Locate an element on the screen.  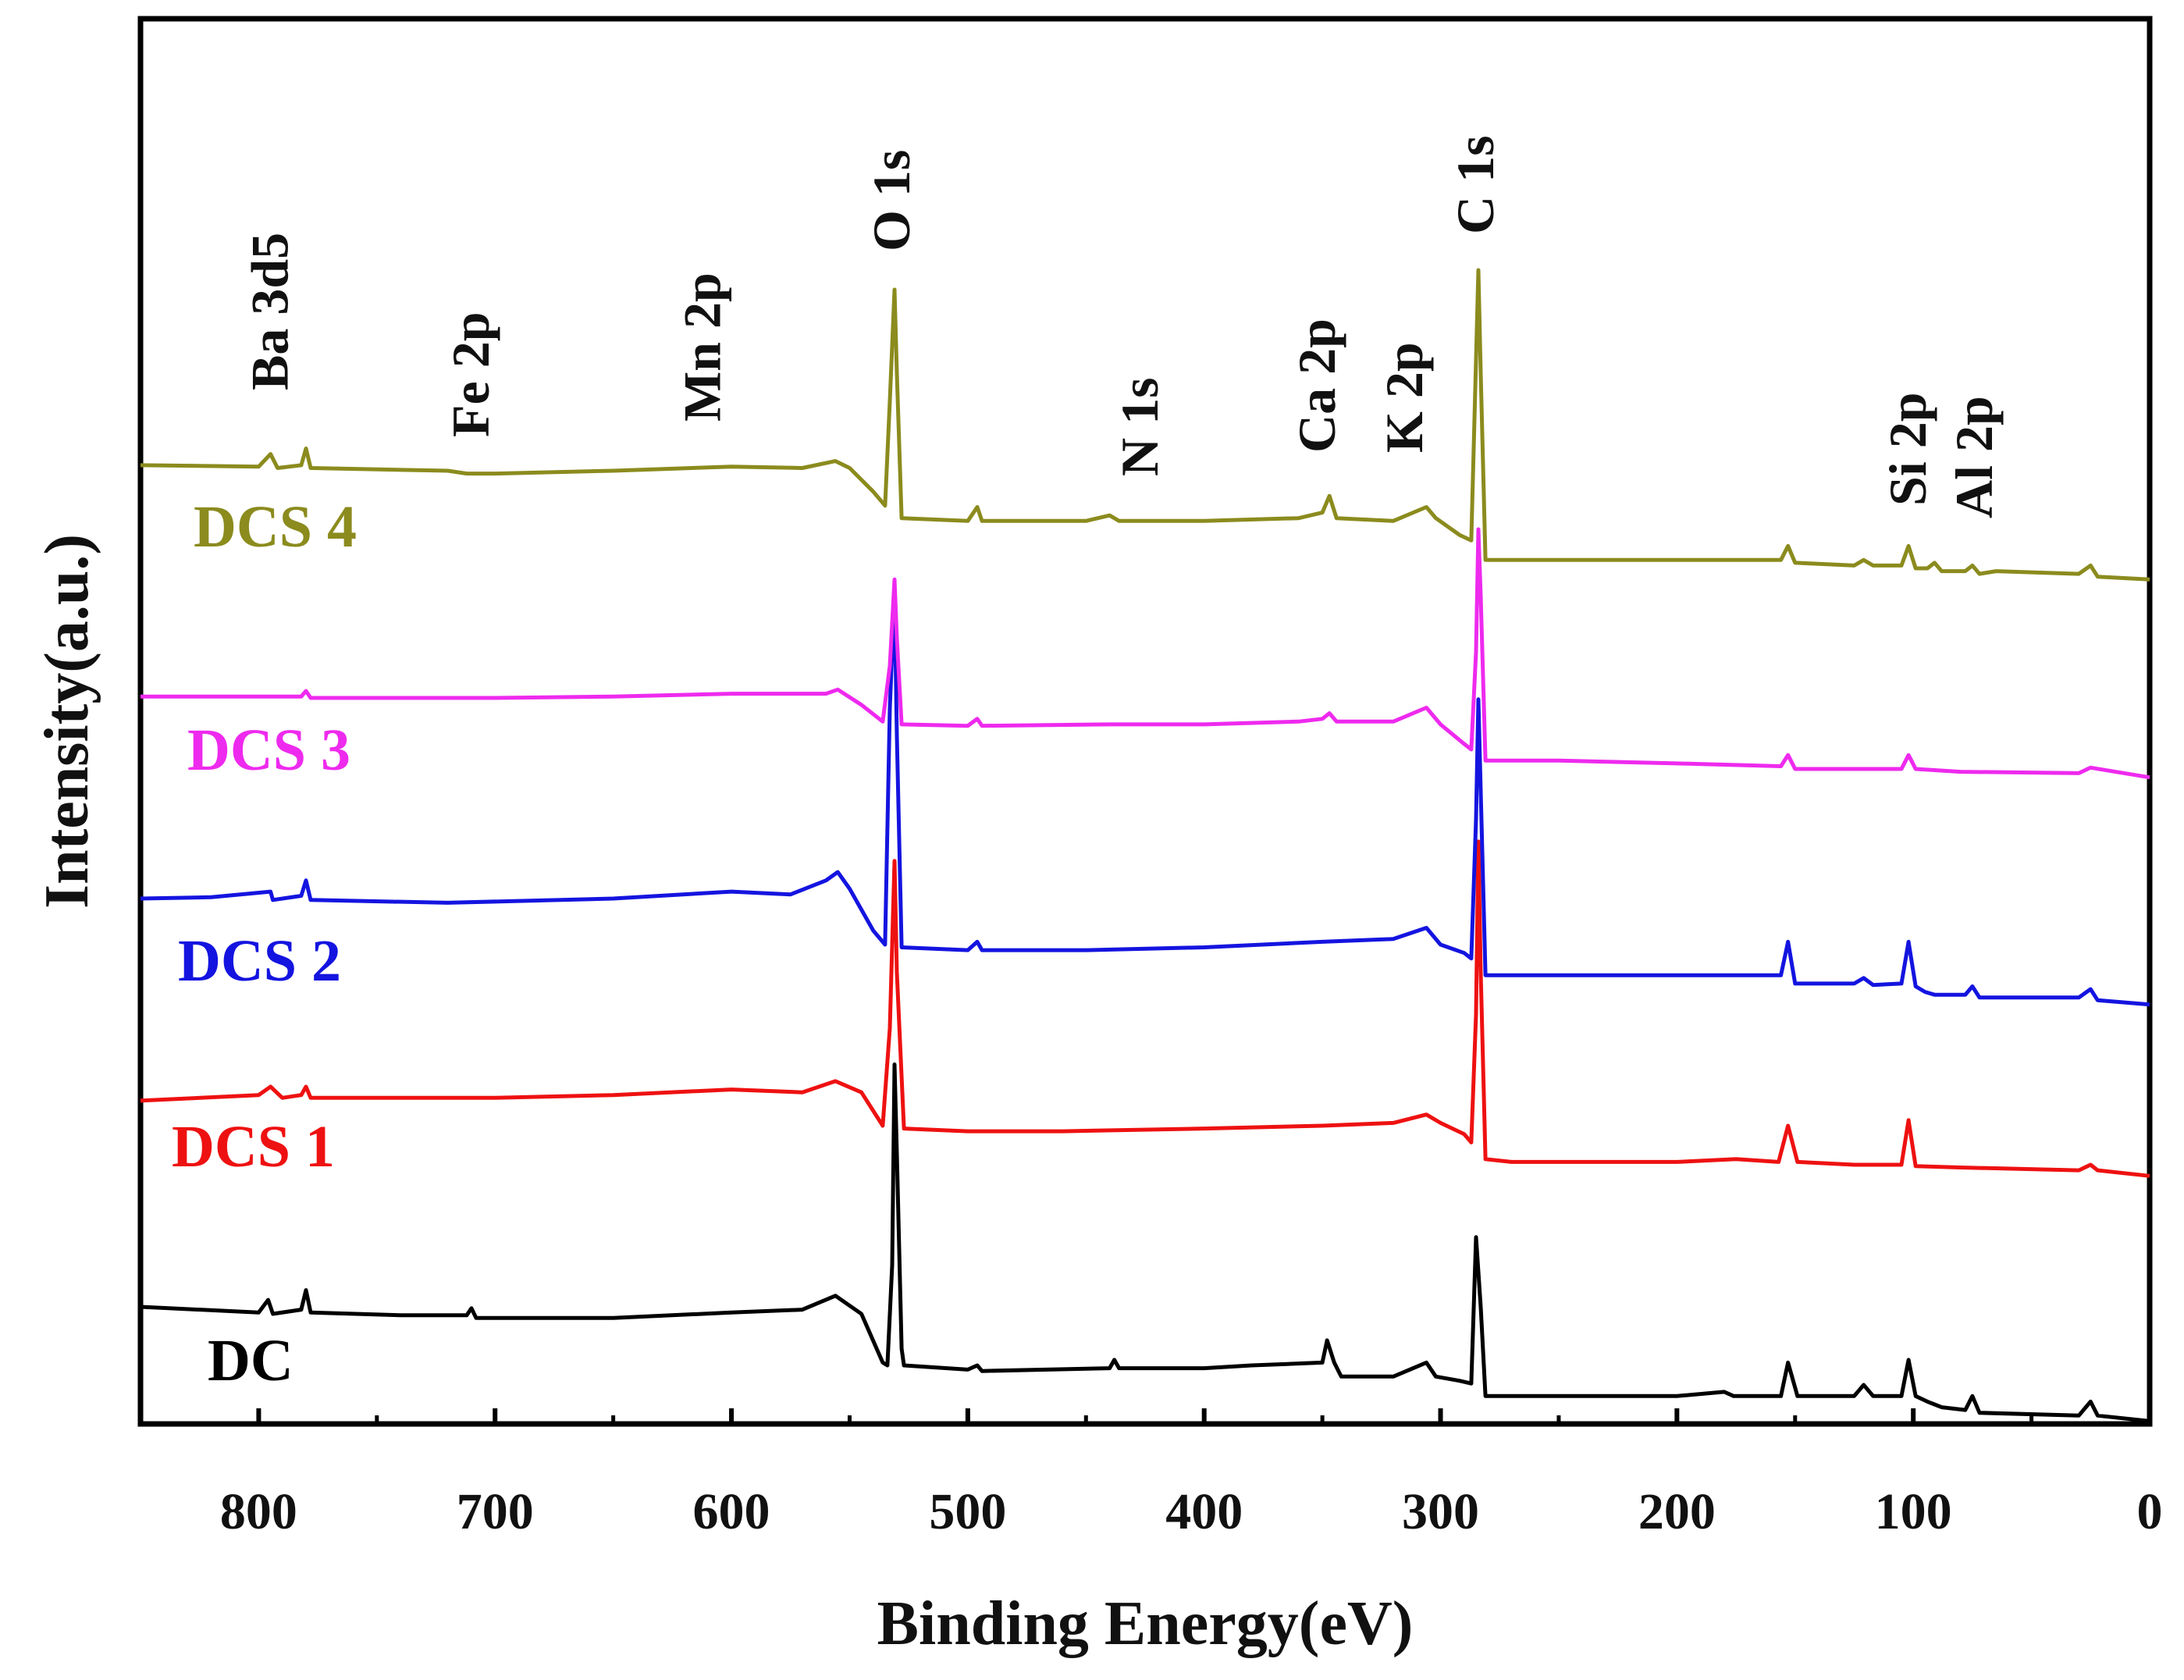
peak-label-5: Ca 2p is located at coordinates (1316, 386).